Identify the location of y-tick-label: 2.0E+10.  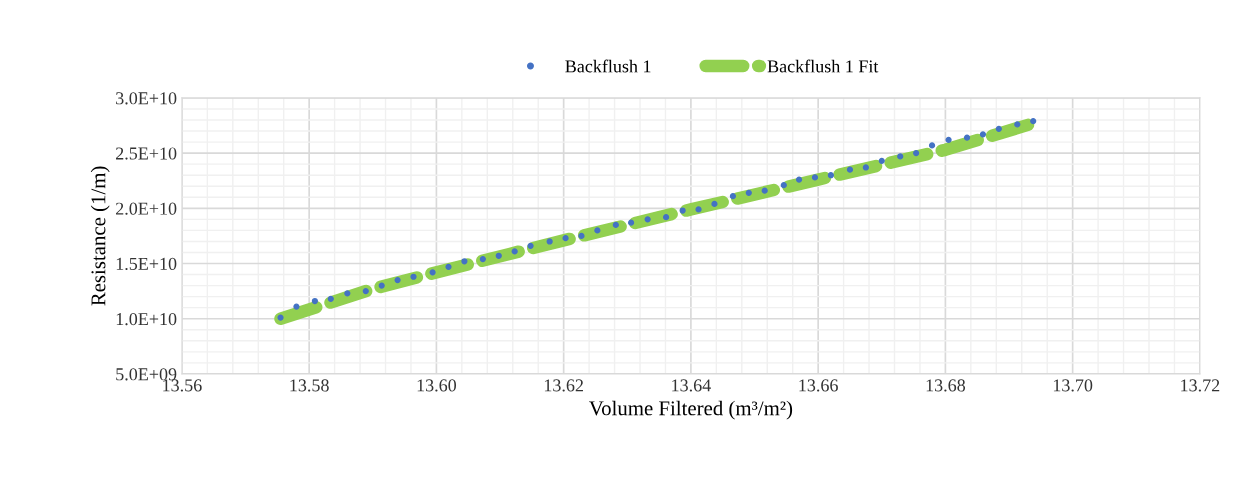
(146, 208).